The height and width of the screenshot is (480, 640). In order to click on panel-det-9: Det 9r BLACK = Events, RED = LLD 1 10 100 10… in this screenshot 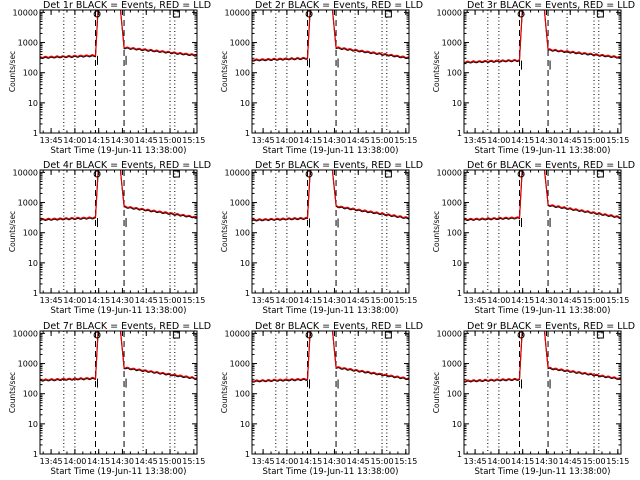, I will do `click(533, 399)`.